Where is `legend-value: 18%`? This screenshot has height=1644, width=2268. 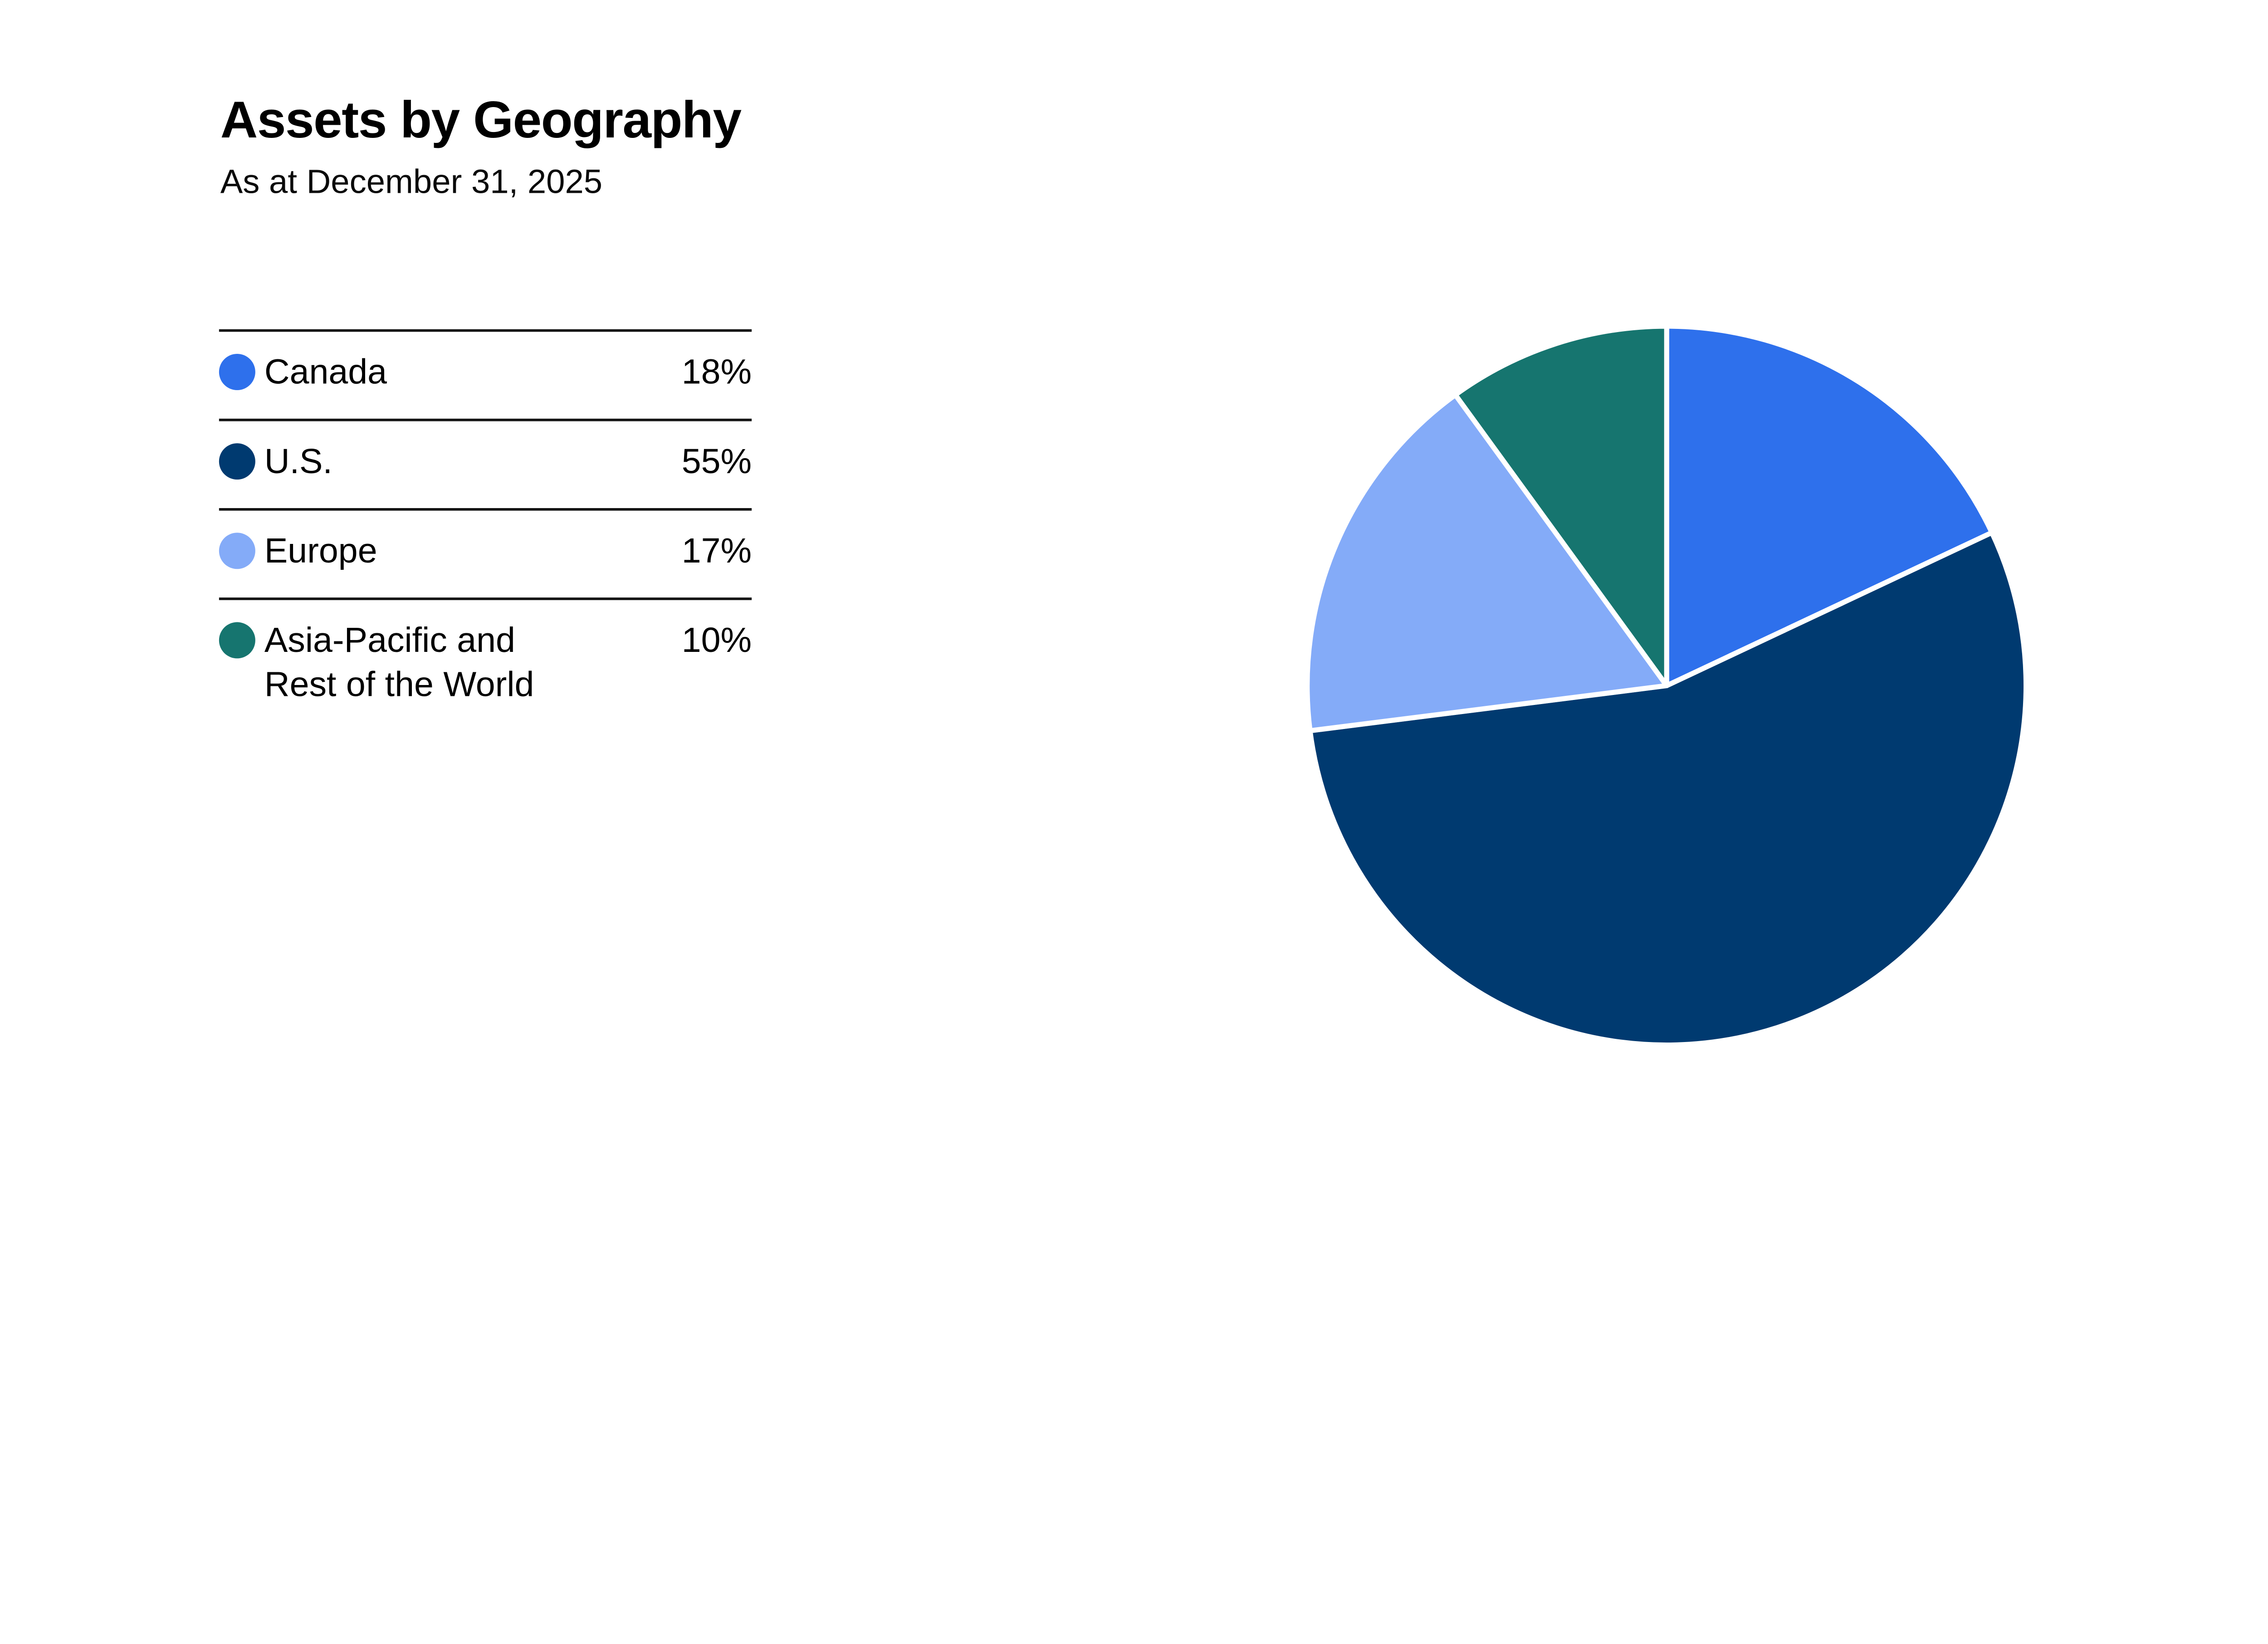 legend-value: 18% is located at coordinates (716, 371).